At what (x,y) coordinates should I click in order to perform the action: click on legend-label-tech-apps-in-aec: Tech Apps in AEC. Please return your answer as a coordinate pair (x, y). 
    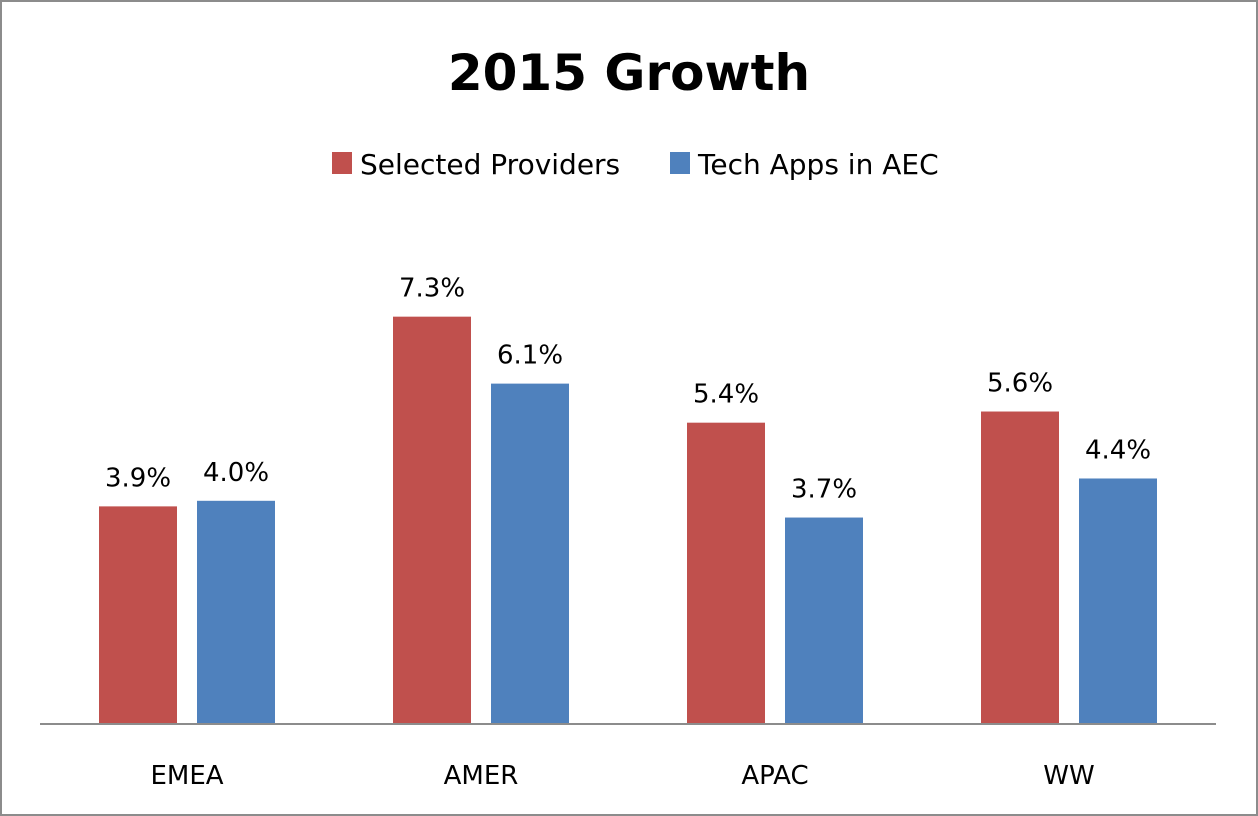
    Looking at the image, I should click on (818, 164).